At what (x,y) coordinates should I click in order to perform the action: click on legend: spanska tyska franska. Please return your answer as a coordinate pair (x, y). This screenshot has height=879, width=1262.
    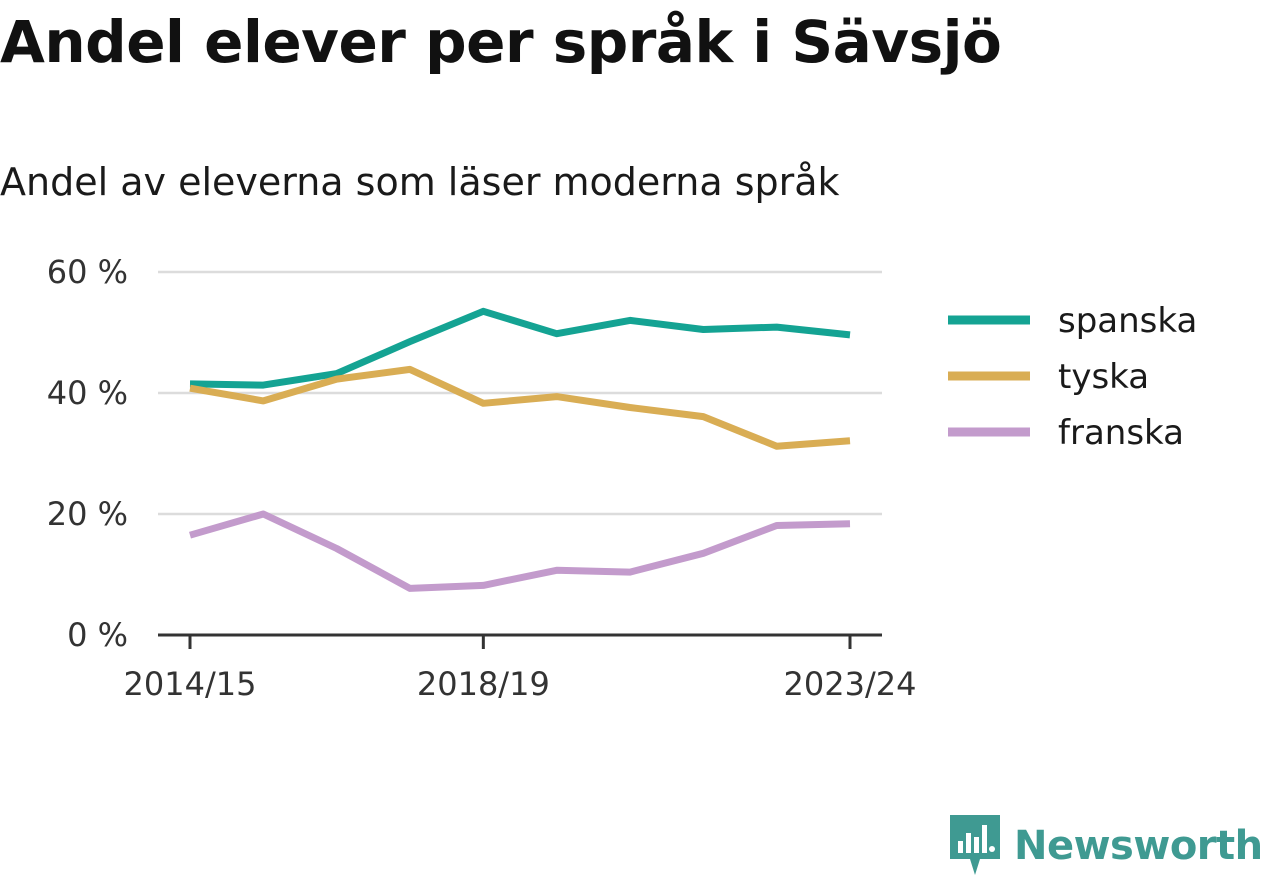
    Looking at the image, I should click on (1072, 377).